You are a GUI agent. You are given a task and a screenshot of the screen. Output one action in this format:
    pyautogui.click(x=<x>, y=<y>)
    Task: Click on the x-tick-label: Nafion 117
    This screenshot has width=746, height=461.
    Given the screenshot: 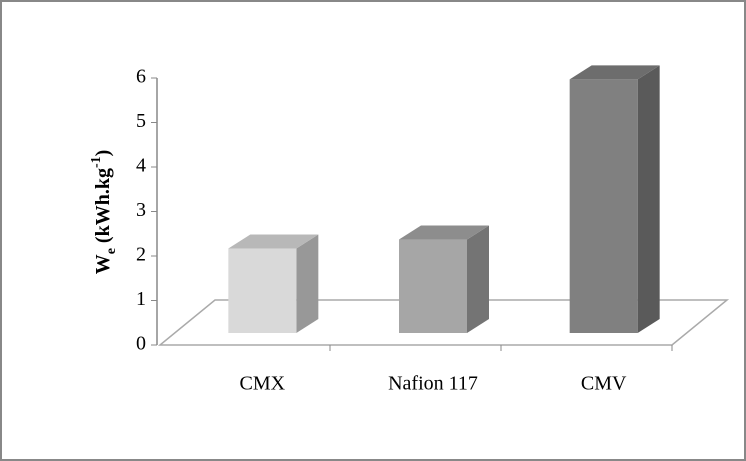 What is the action you would take?
    pyautogui.click(x=433, y=384)
    